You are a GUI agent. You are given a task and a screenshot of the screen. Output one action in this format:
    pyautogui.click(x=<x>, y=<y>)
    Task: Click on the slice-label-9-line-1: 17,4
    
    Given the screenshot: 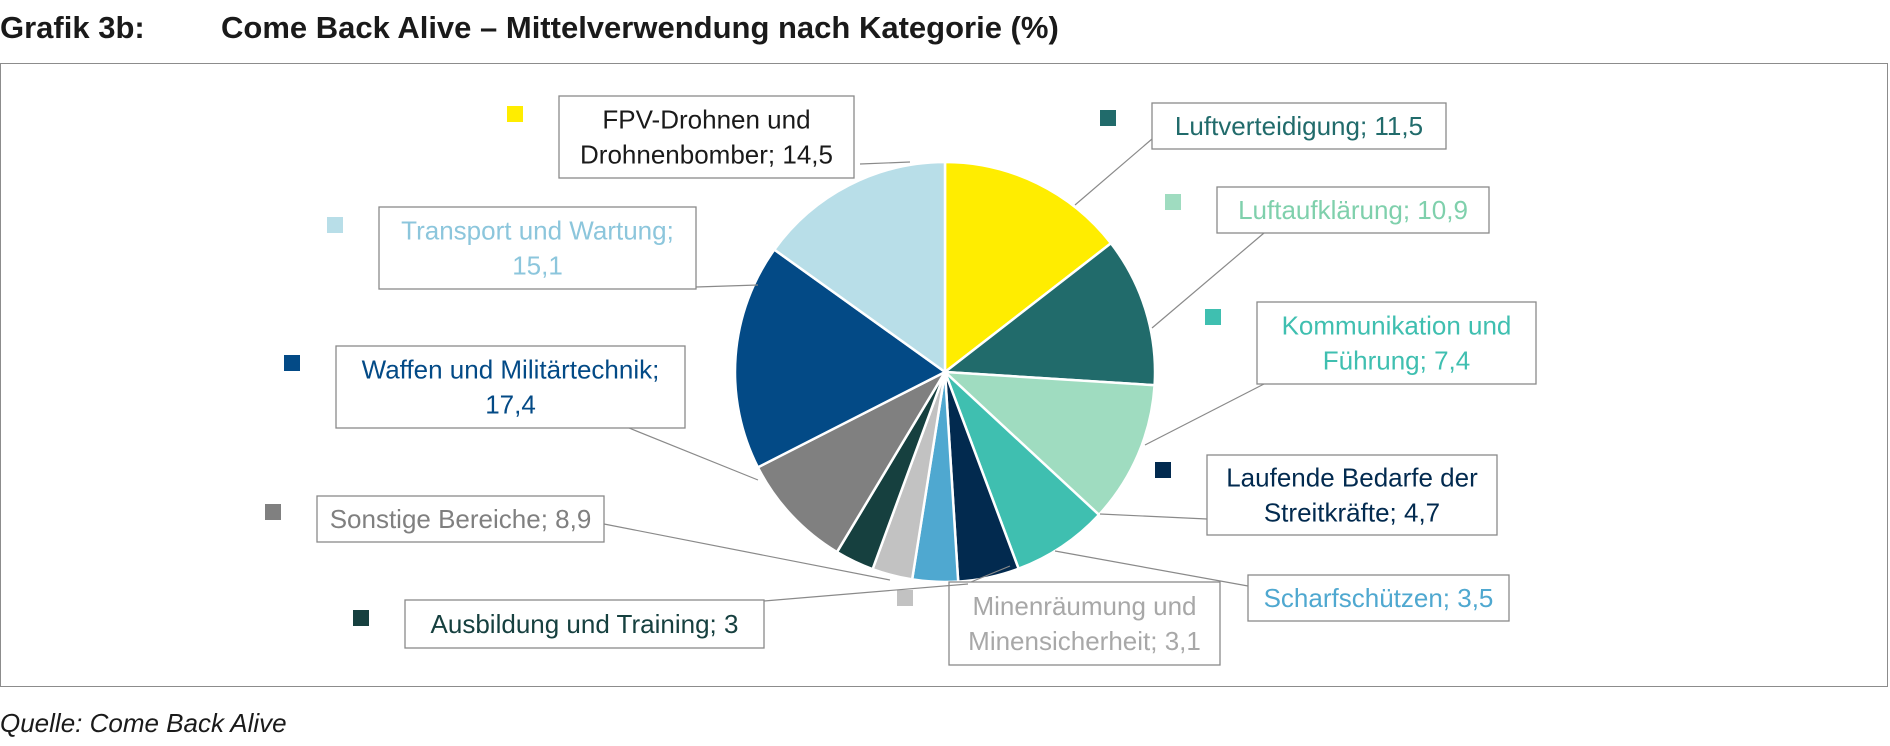 What is the action you would take?
    pyautogui.click(x=510, y=405)
    